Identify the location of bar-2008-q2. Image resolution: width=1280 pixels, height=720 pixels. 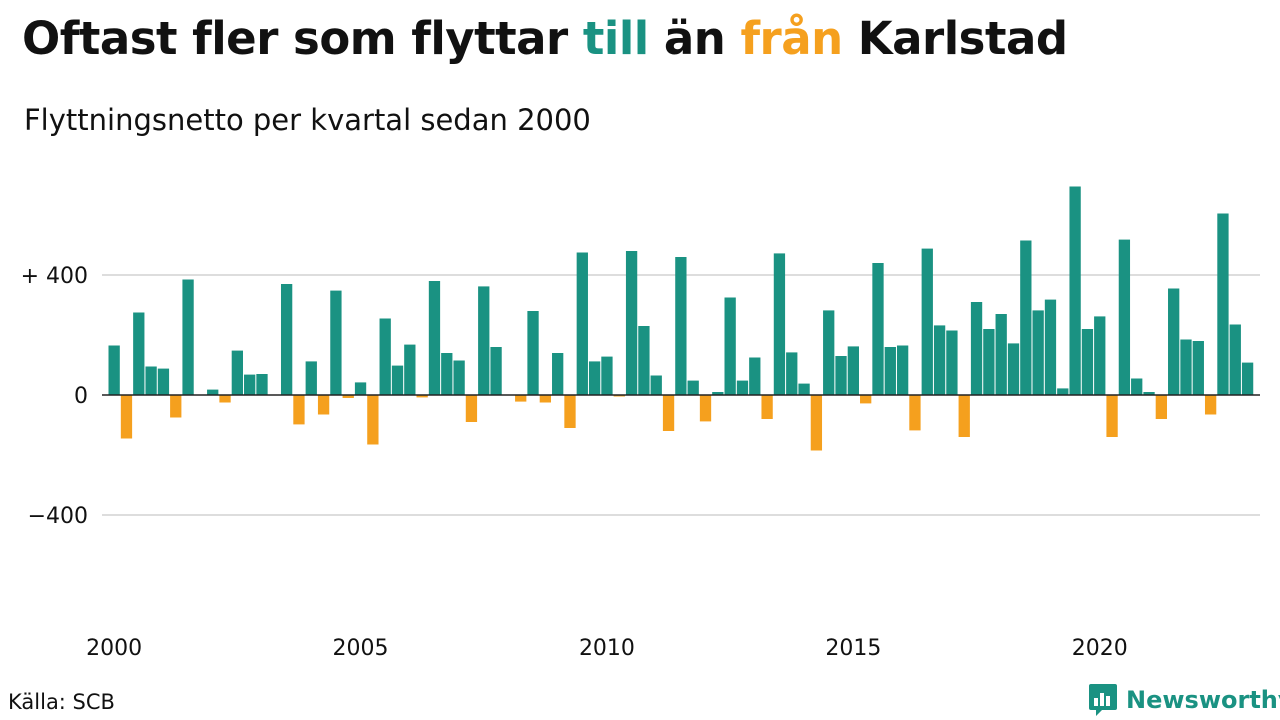
(521, 398).